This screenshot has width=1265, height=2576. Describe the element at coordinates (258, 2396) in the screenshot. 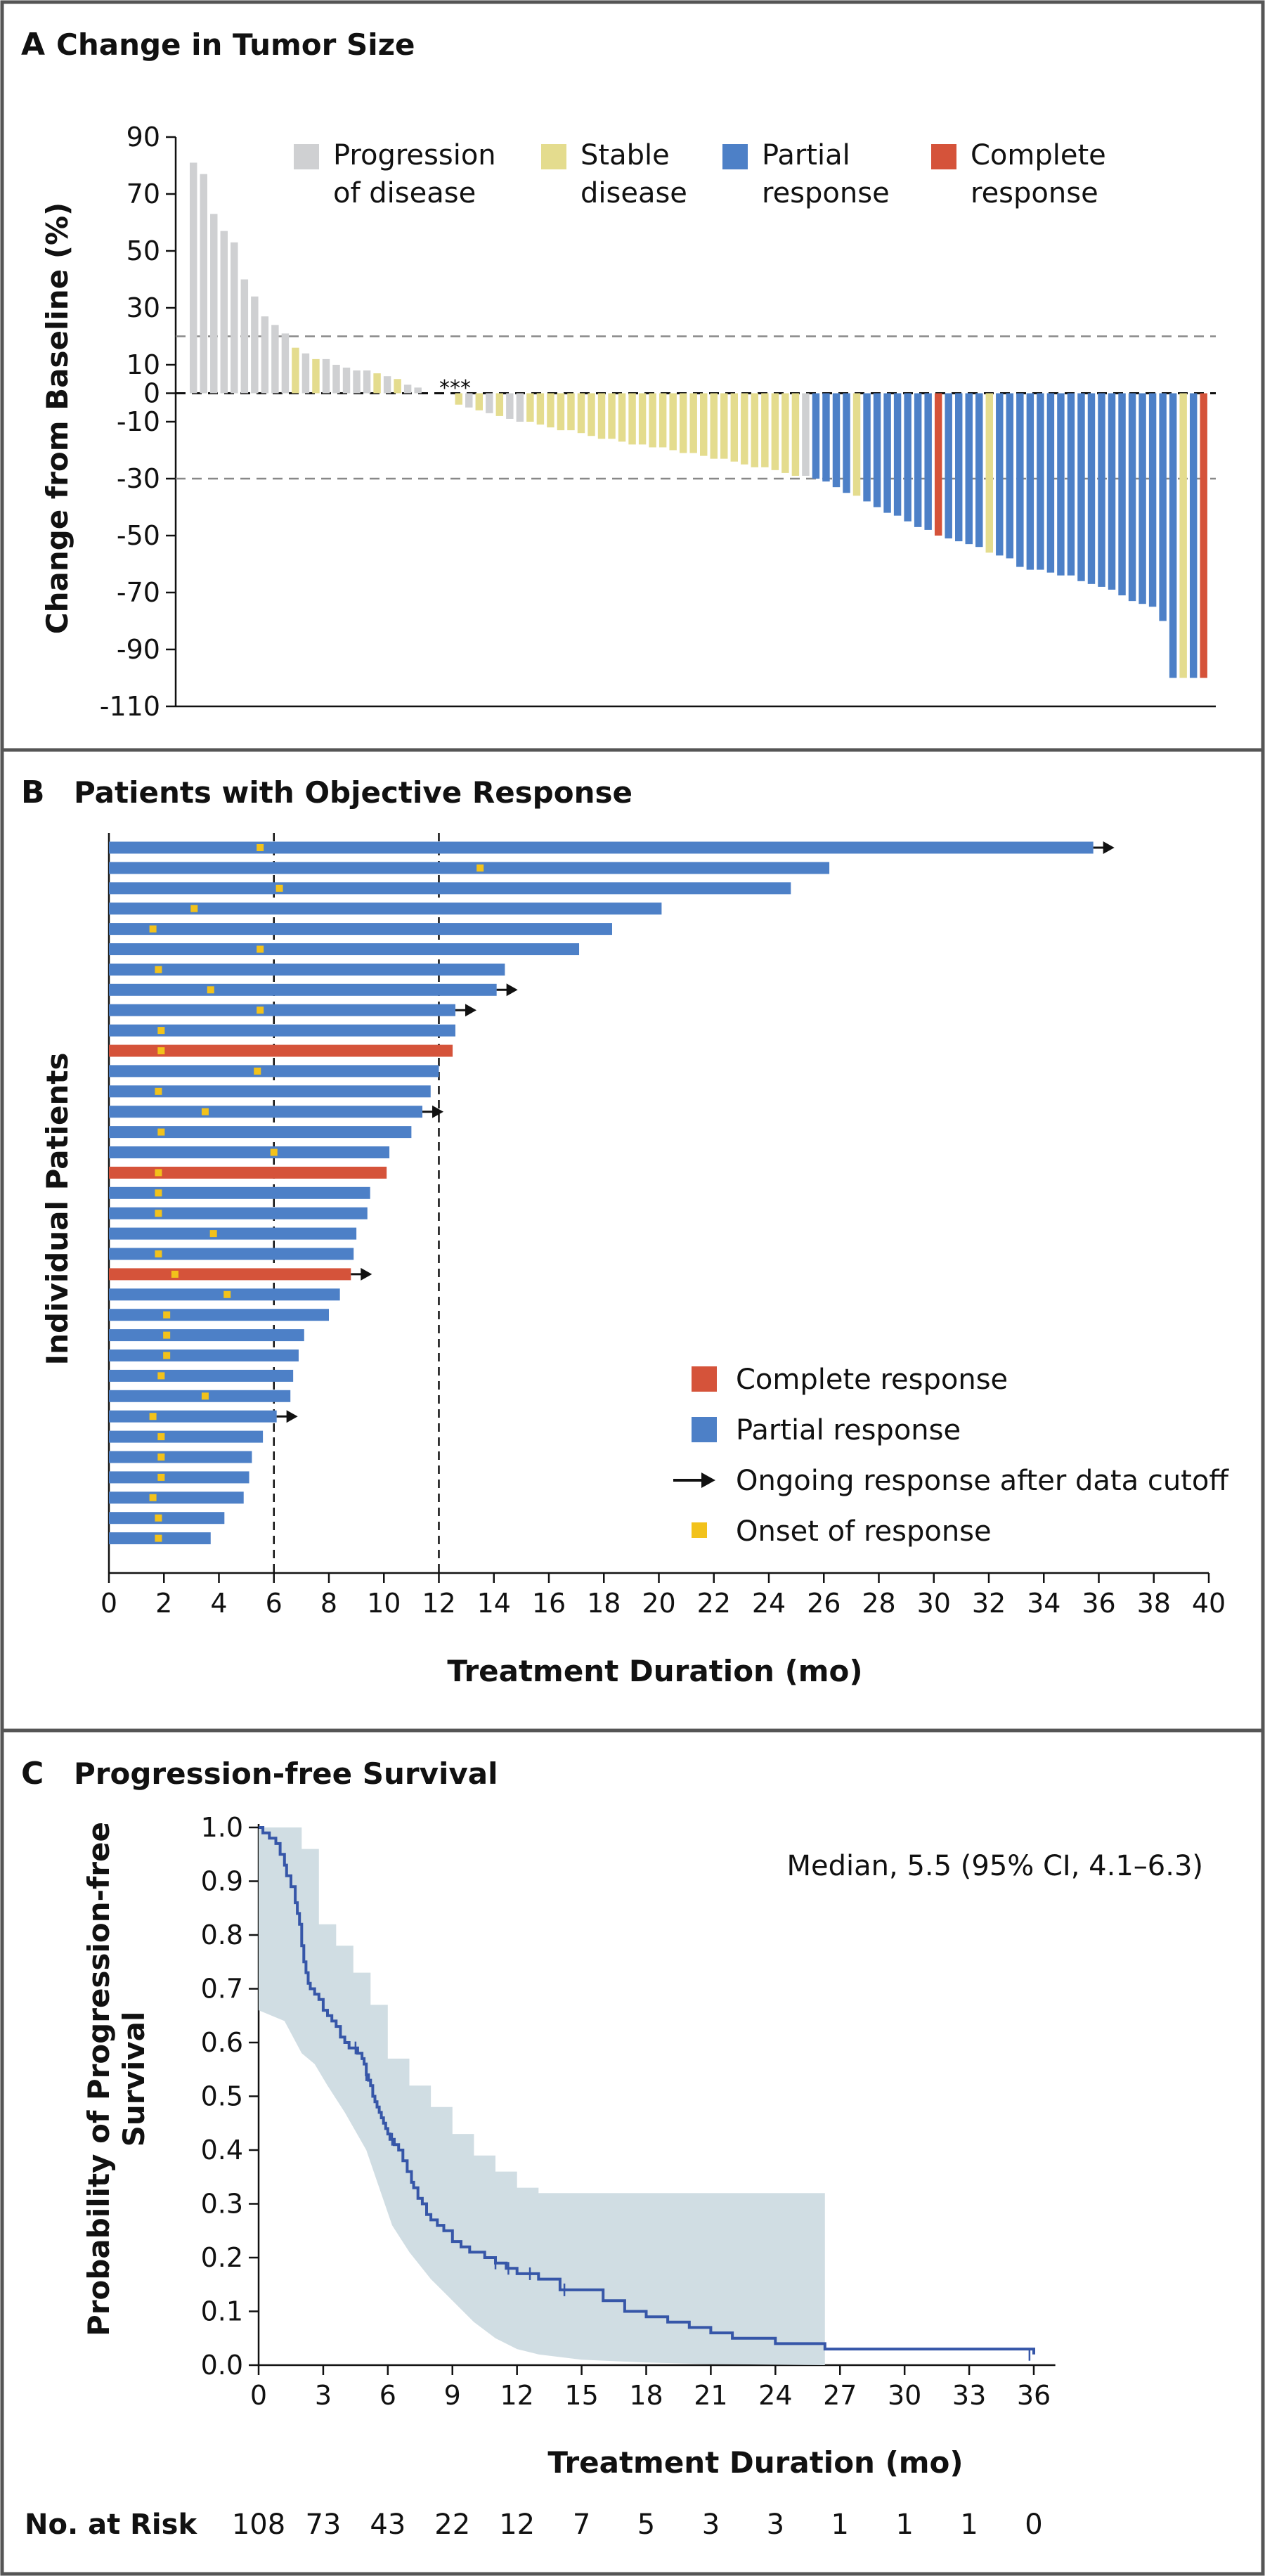

I see `panel-c-x-tick-label: 0` at that location.